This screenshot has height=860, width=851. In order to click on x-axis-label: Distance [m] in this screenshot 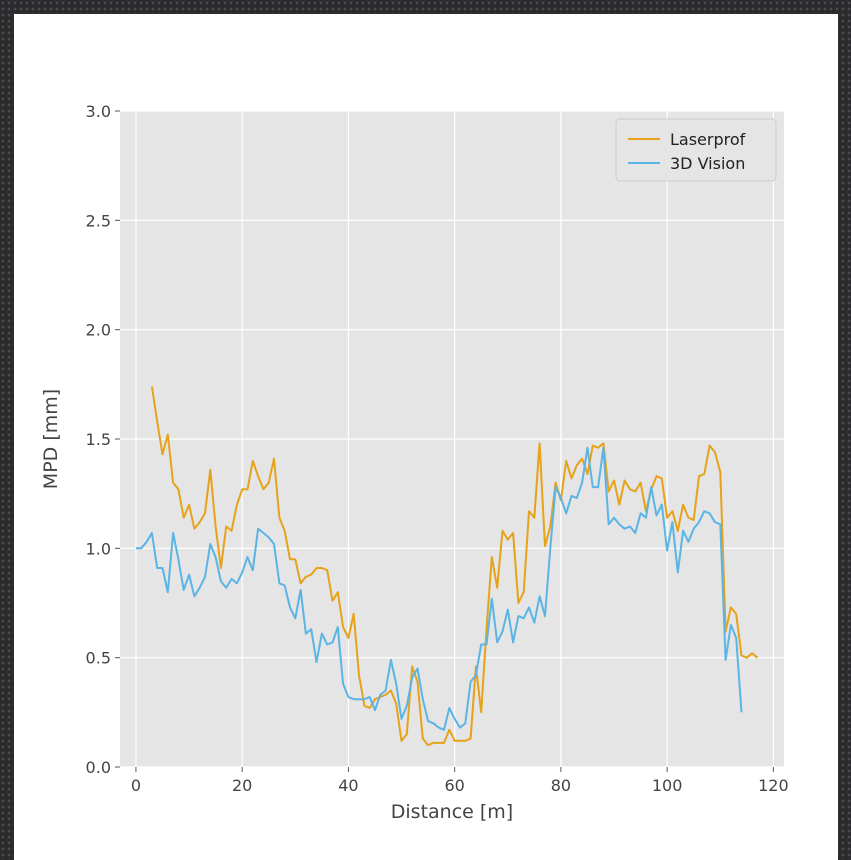, I will do `click(452, 812)`.